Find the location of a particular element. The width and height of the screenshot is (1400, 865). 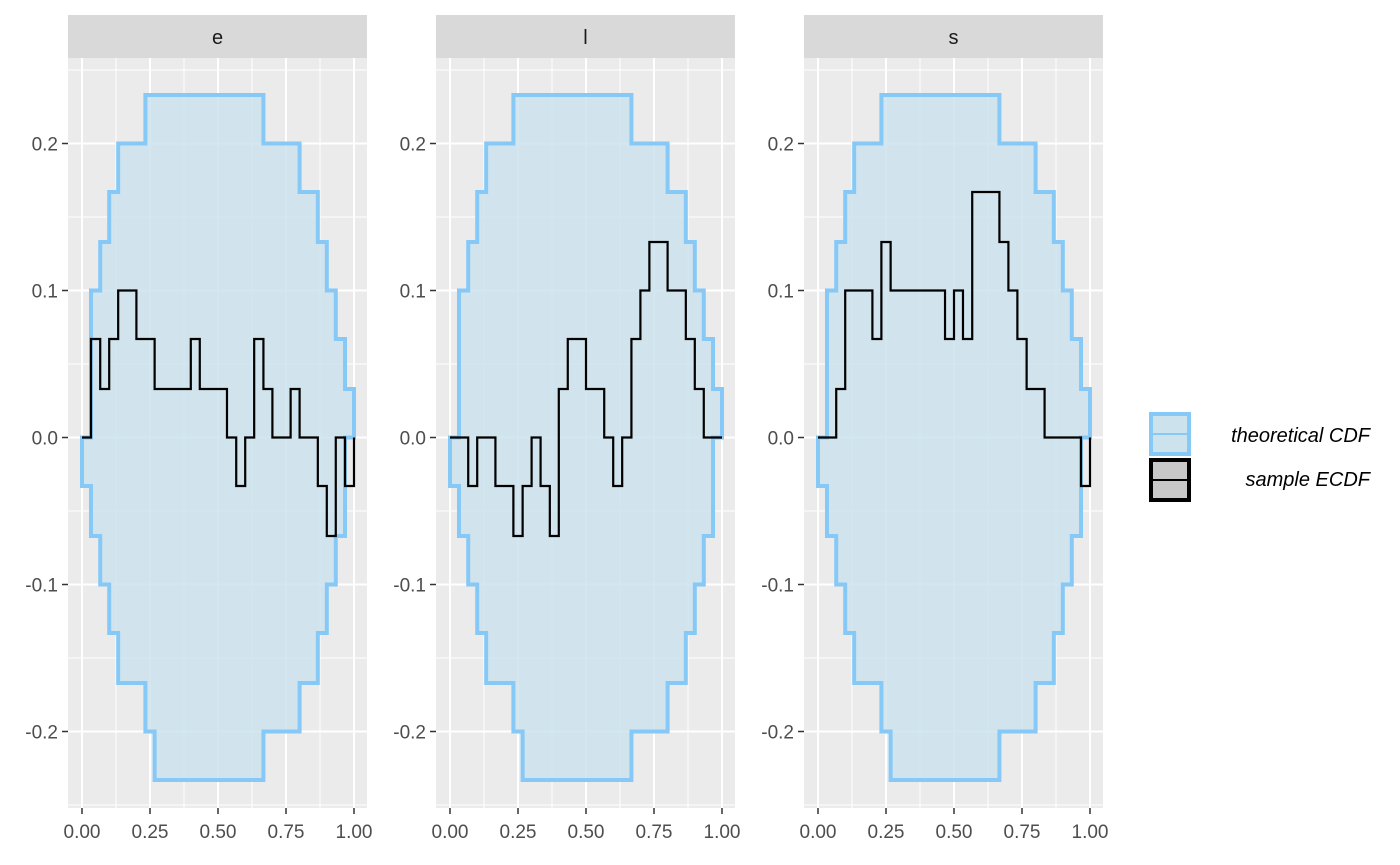

facet-strip-label: s is located at coordinates (954, 38).